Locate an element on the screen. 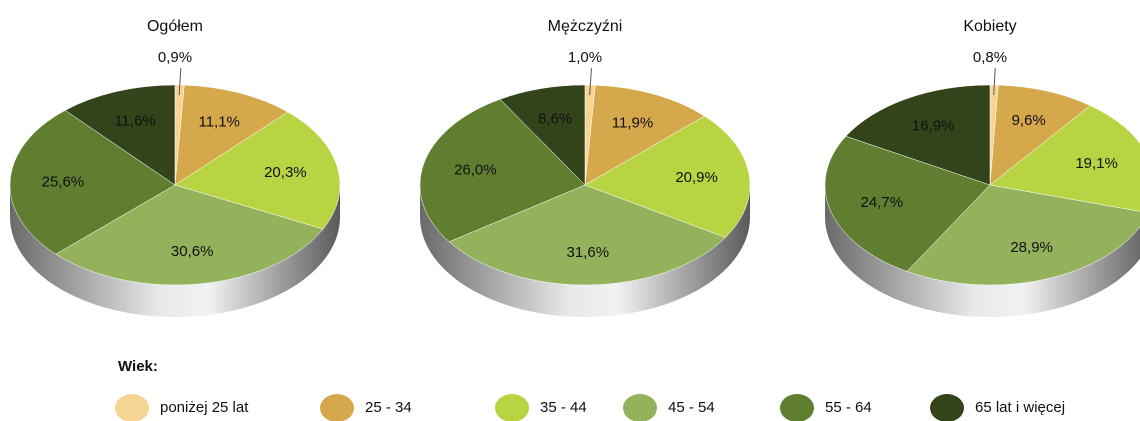  data-label: 0,9% is located at coordinates (175, 57).